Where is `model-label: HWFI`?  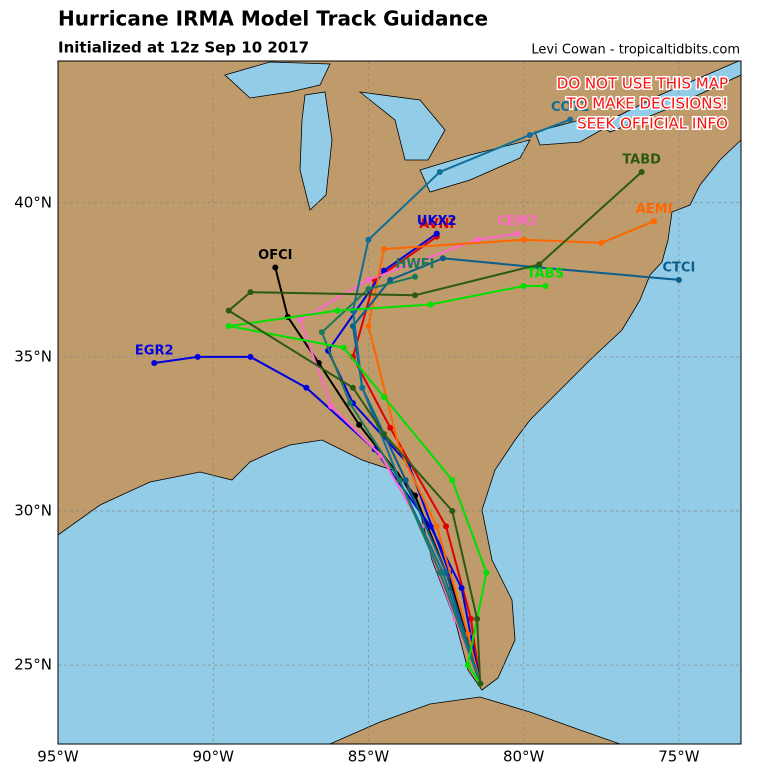
model-label: HWFI is located at coordinates (415, 264).